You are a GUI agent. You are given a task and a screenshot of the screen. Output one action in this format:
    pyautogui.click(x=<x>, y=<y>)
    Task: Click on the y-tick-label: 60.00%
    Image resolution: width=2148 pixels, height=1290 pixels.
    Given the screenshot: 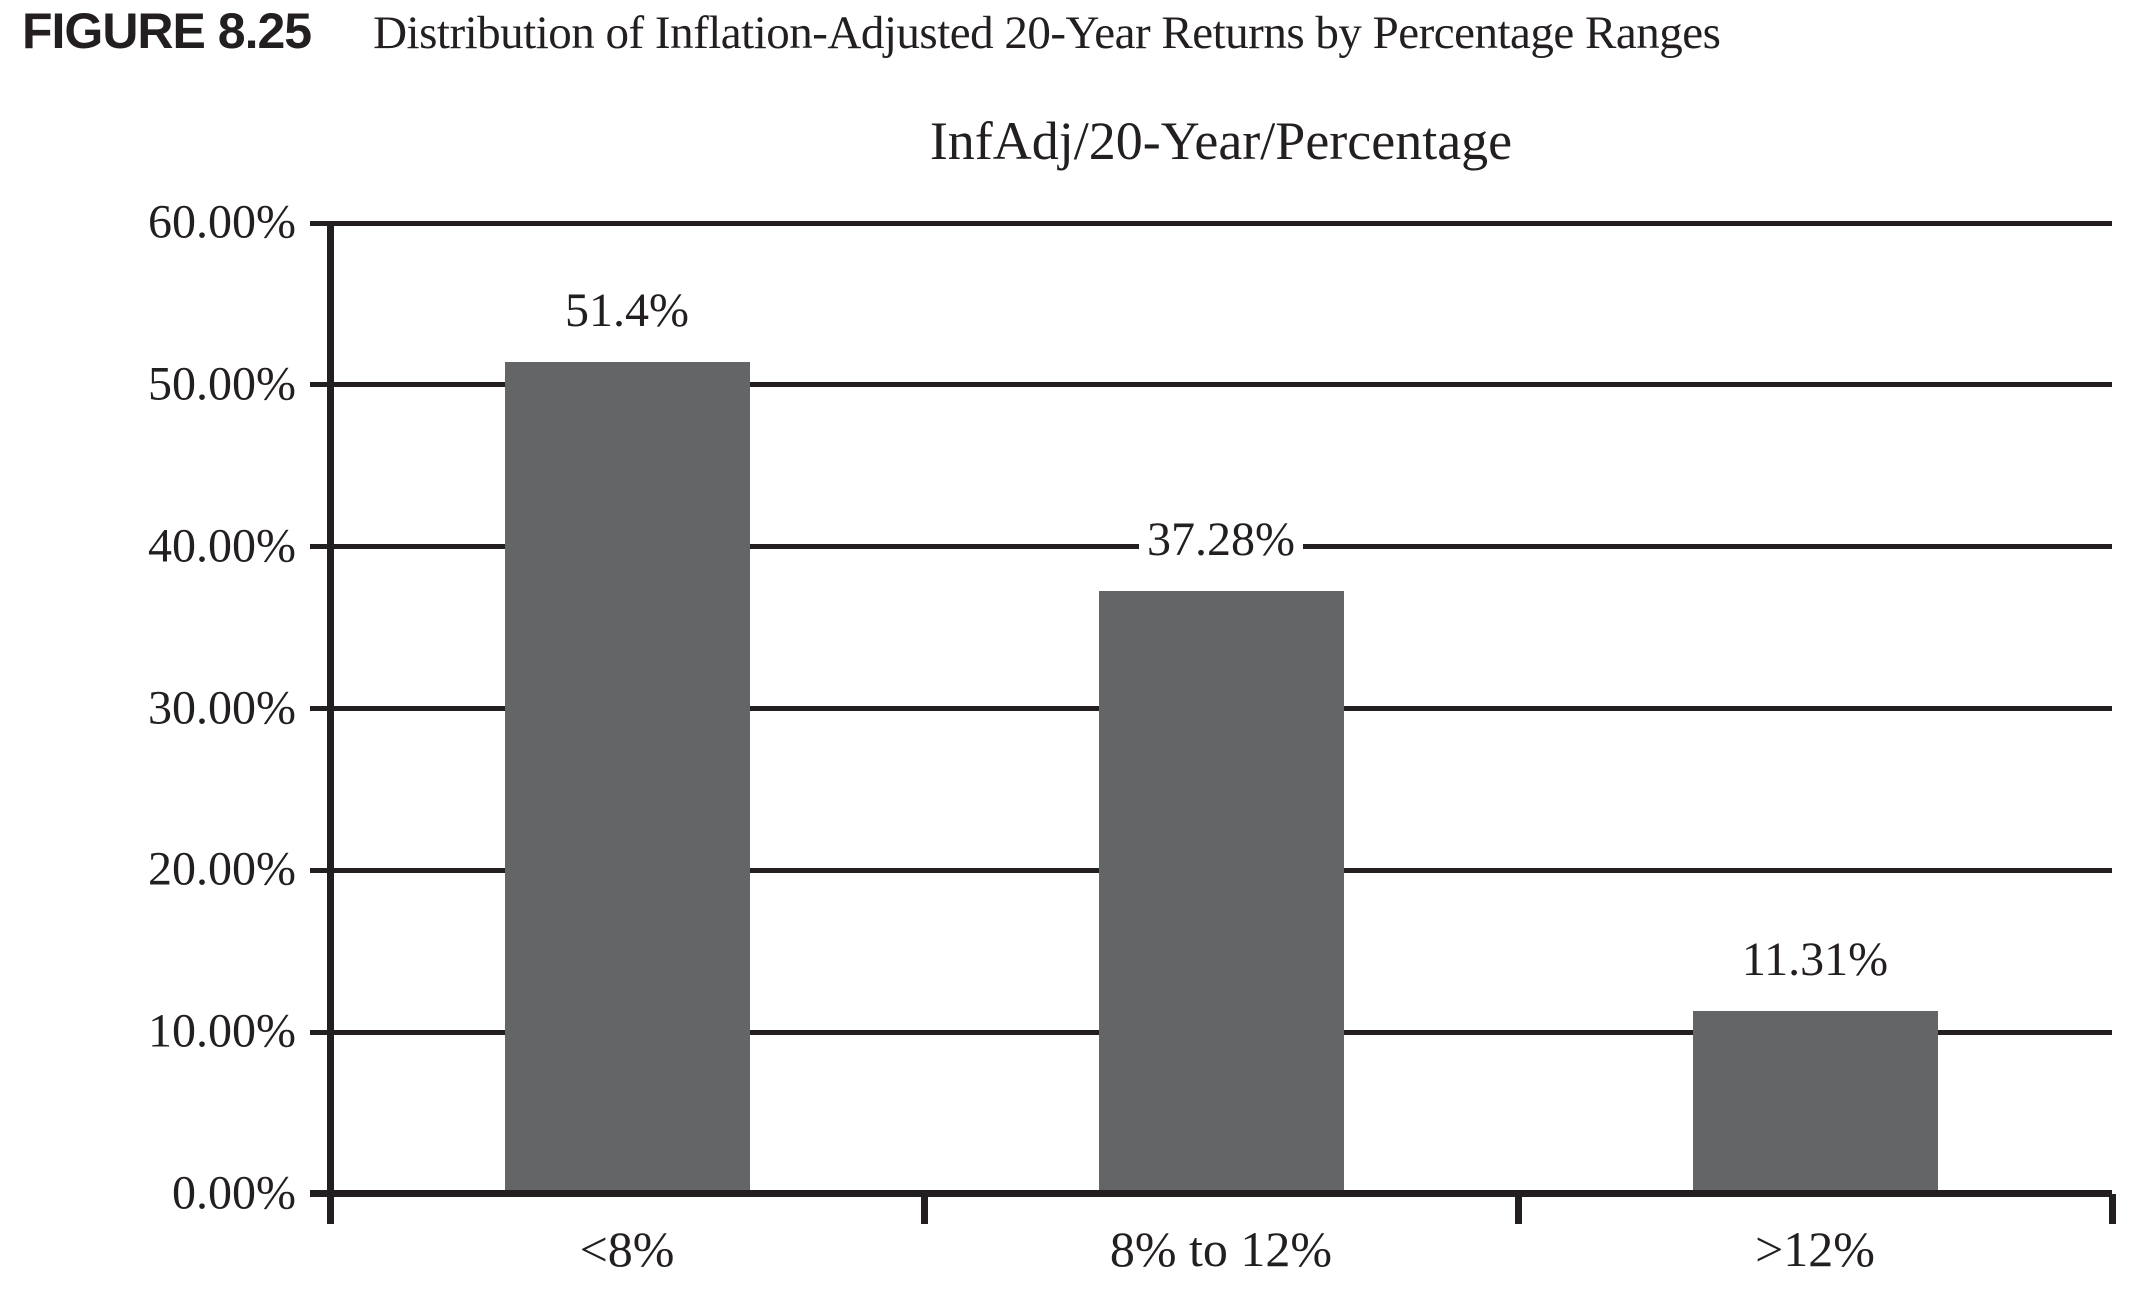 What is the action you would take?
    pyautogui.click(x=222, y=222)
    